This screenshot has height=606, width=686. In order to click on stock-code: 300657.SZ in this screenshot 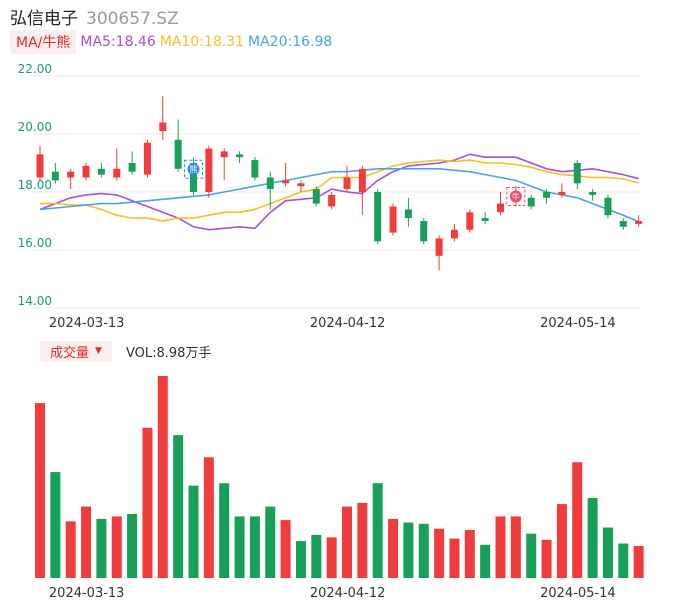, I will do `click(132, 19)`.